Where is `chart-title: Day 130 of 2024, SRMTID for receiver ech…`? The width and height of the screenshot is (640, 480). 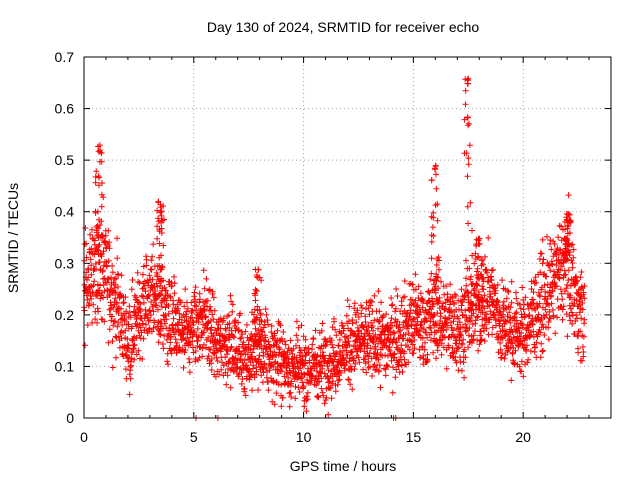 chart-title: Day 130 of 2024, SRMTID for receiver ech… is located at coordinates (343, 27).